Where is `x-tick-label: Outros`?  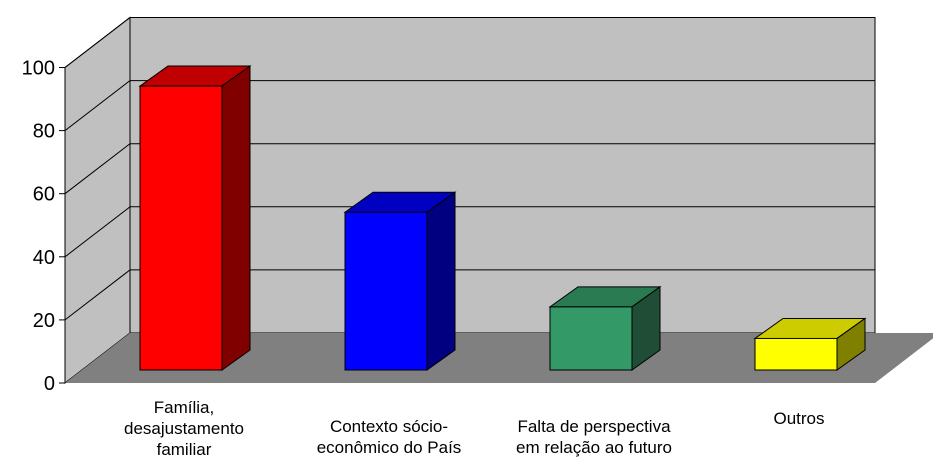 x-tick-label: Outros is located at coordinates (798, 418).